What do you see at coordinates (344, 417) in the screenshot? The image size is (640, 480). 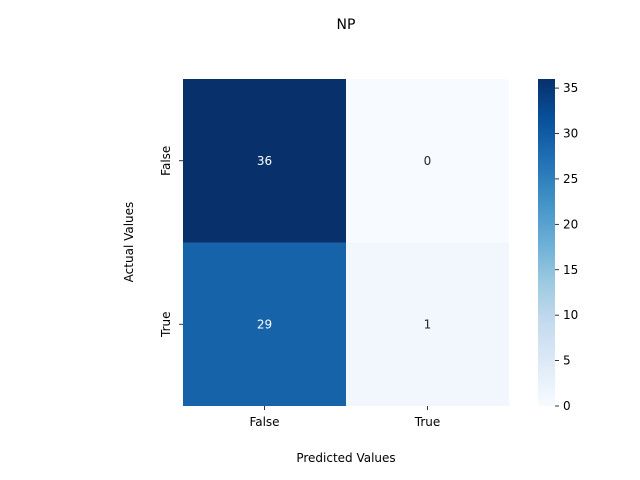 I see `x-axis-ticks: False True` at bounding box center [344, 417].